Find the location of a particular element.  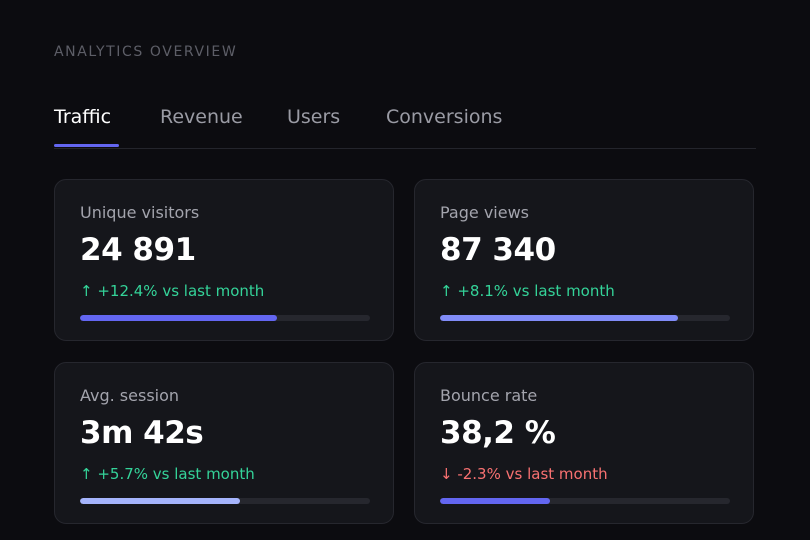

section-title: ANALYTICS OVERVIEW is located at coordinates (146, 52).